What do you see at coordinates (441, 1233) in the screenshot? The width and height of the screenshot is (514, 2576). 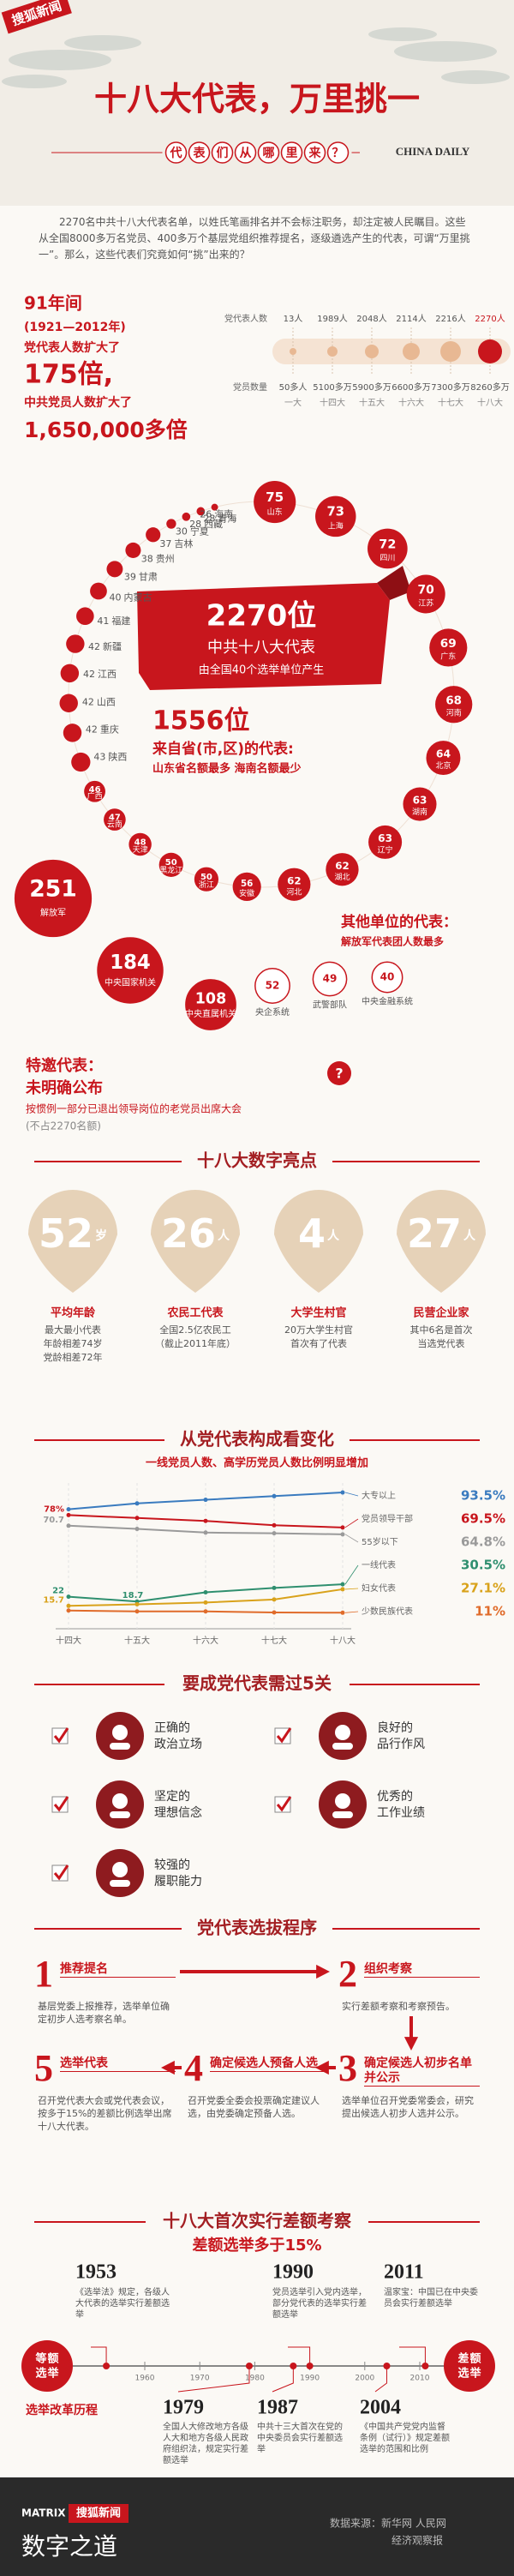 I see `highlight-value: 27 人` at bounding box center [441, 1233].